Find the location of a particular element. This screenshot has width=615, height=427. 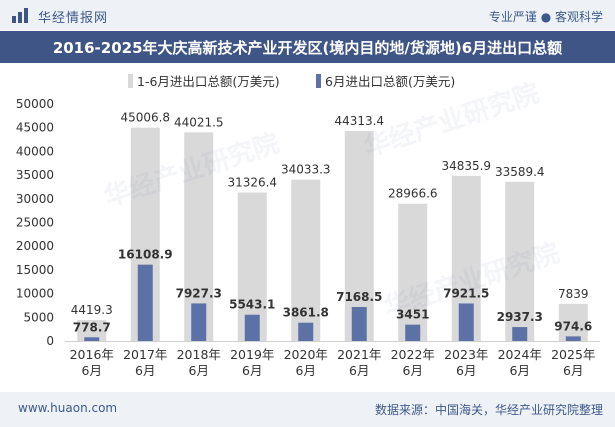

chart-title: 2016-2025年大庆高新技术产业开发区(境内目的地/货源地)6月进出口总额 is located at coordinates (307, 48).